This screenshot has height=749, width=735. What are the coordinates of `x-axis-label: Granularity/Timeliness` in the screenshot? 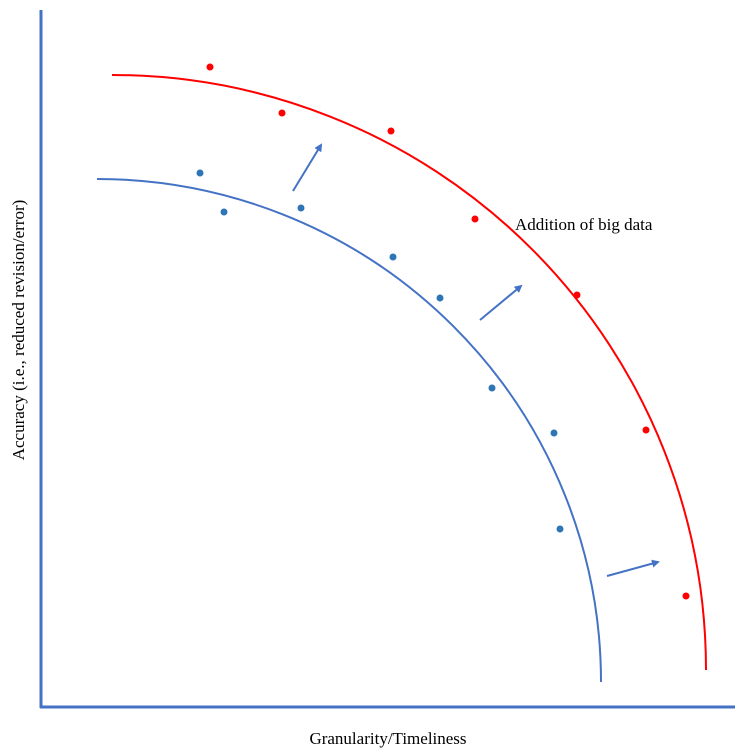 It's located at (387, 738).